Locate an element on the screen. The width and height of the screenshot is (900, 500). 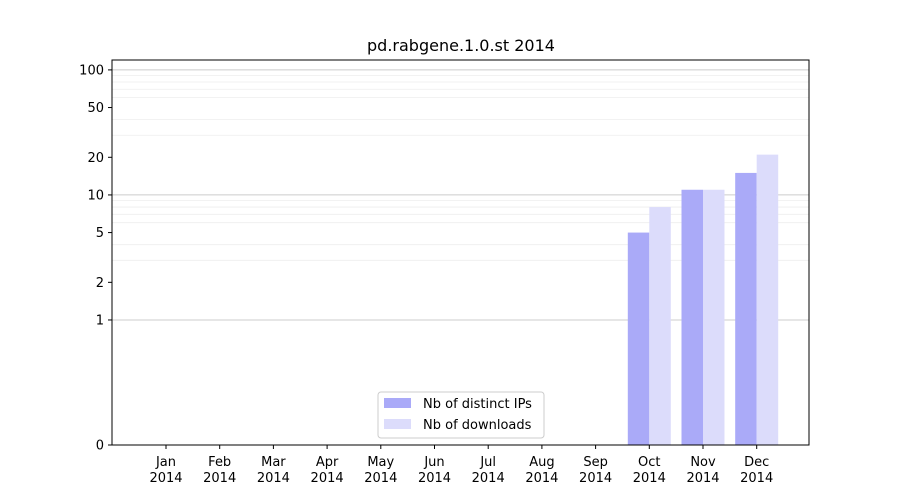
chart-title: pd.rabgene.1.0.st 2014 is located at coordinates (461, 45).